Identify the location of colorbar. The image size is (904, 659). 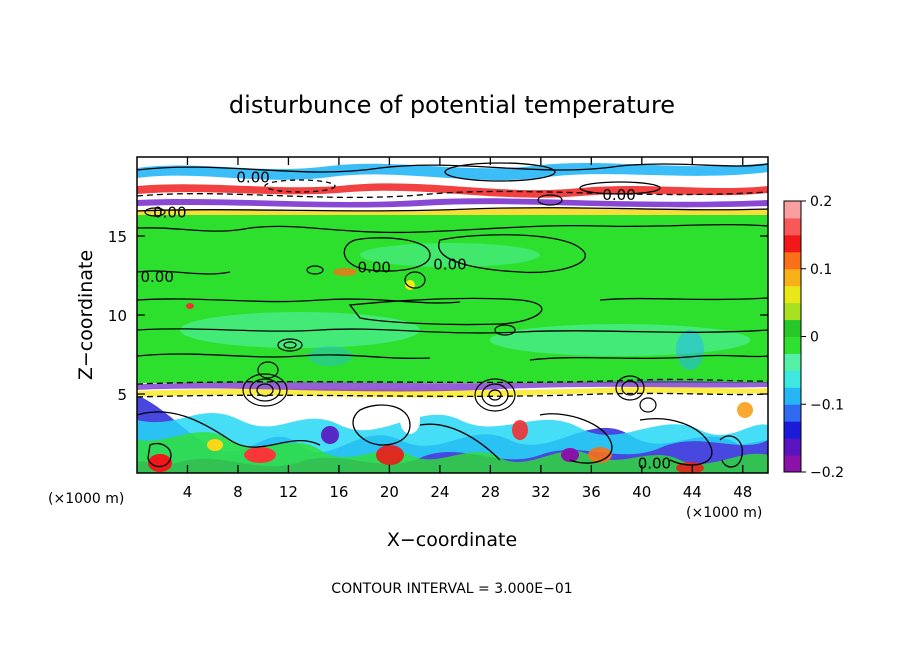
(792, 337).